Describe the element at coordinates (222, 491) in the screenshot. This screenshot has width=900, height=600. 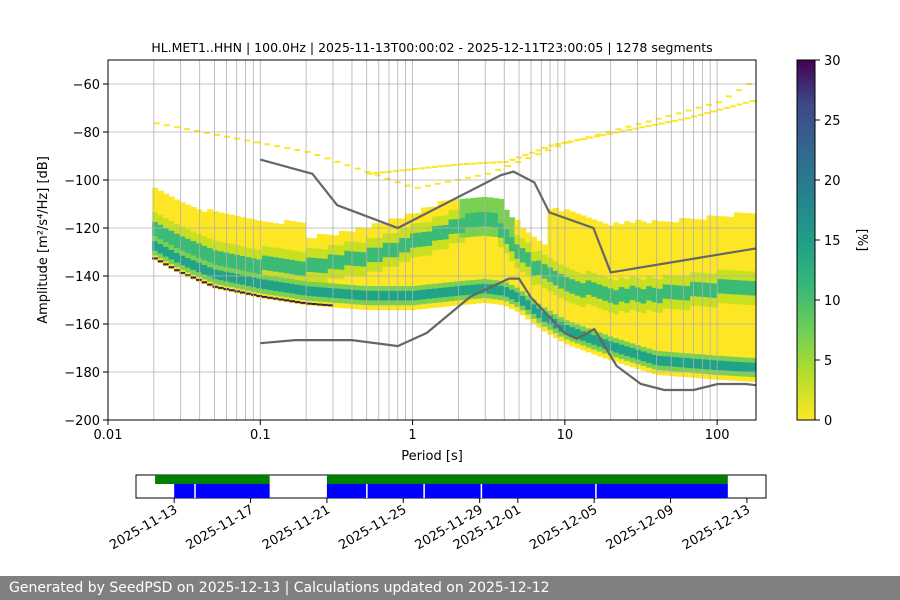
I see `coverage-bar-blue` at that location.